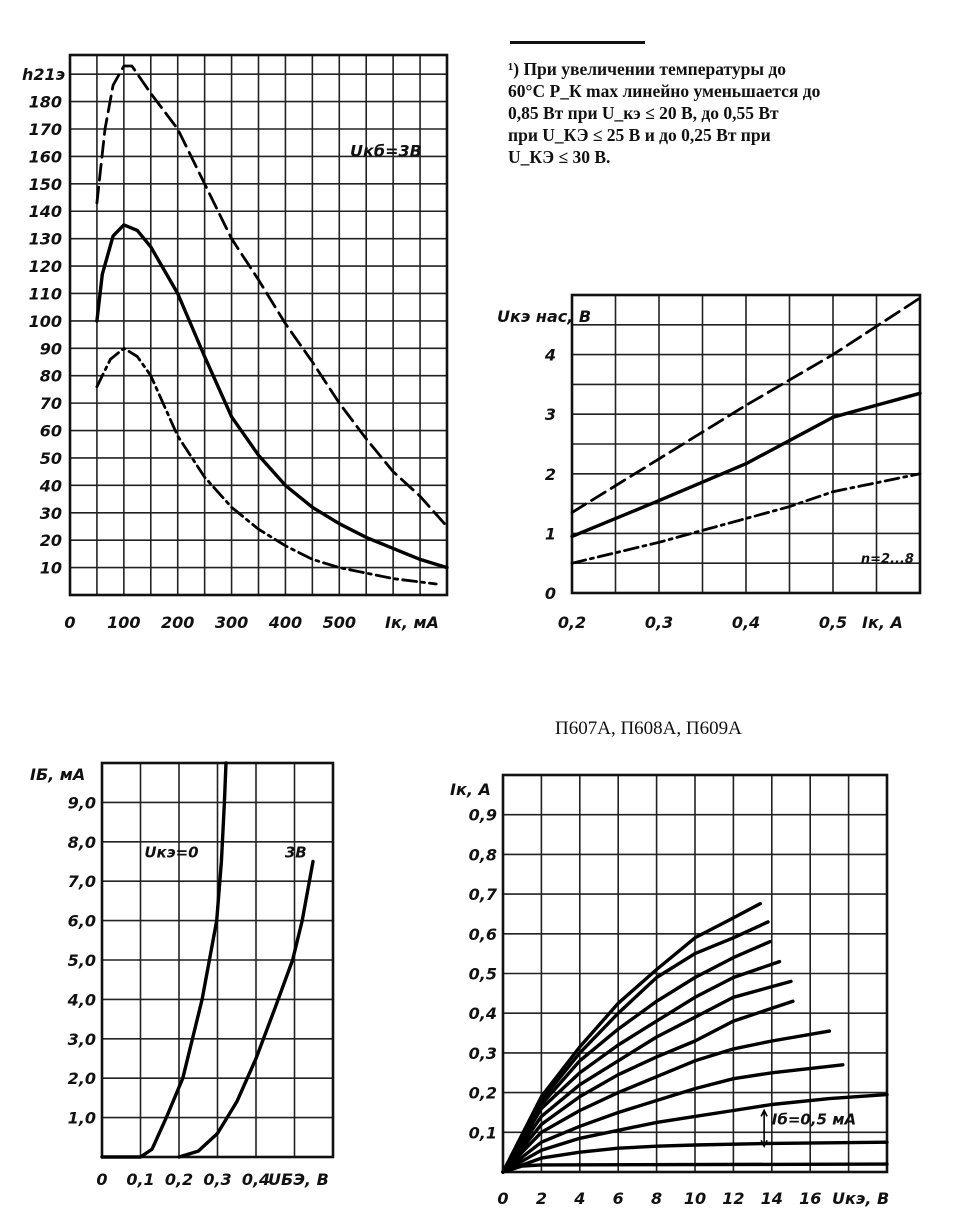 This screenshot has width=957, height=1231. I want to click on x-tick-label: 0,2, so click(572, 622).